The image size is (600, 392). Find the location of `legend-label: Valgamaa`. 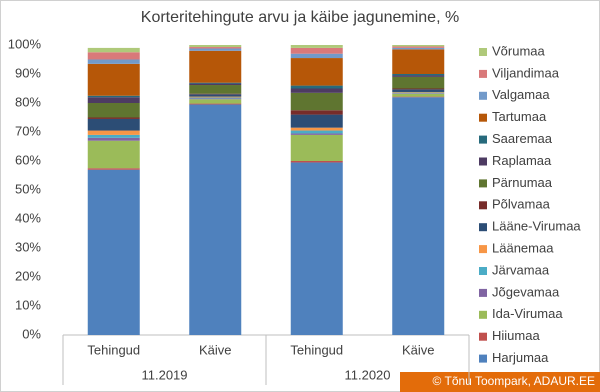

legend-label: Valgamaa is located at coordinates (521, 94).